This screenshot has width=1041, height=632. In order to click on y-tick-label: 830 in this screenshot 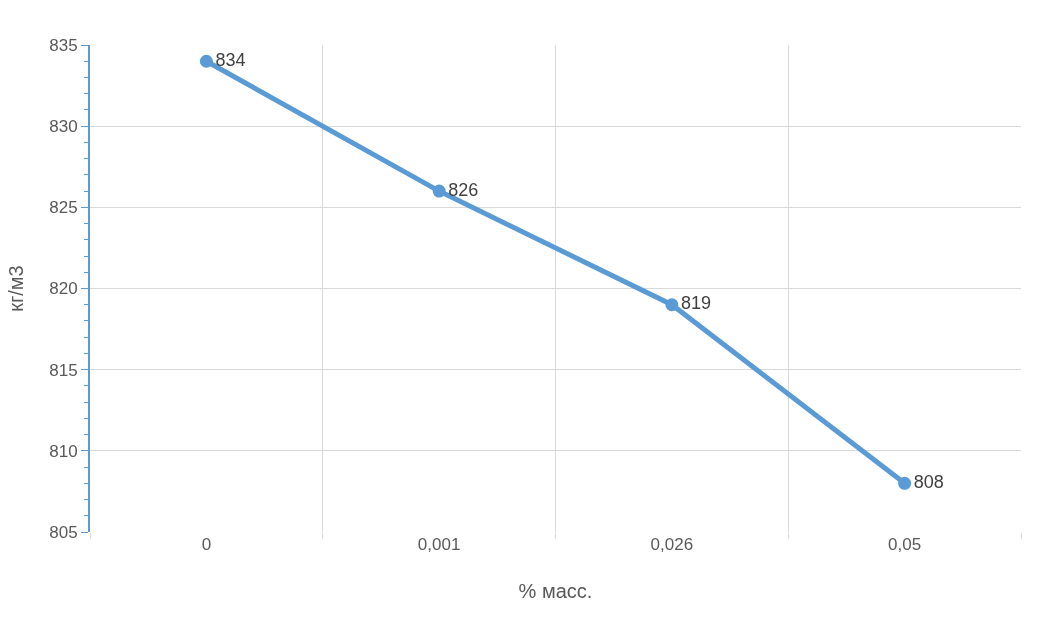, I will do `click(63, 127)`.